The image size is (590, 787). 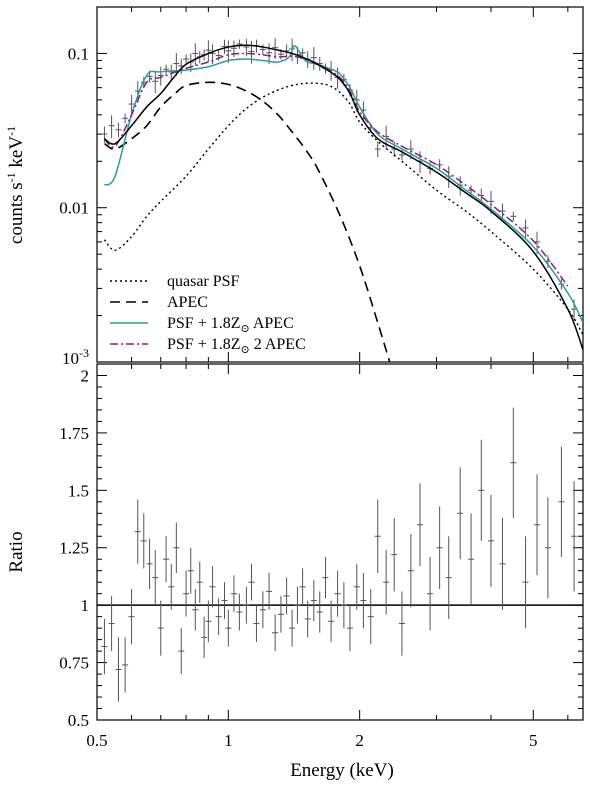 I want to click on x-axis-label: Energy (keV), so click(x=342, y=770).